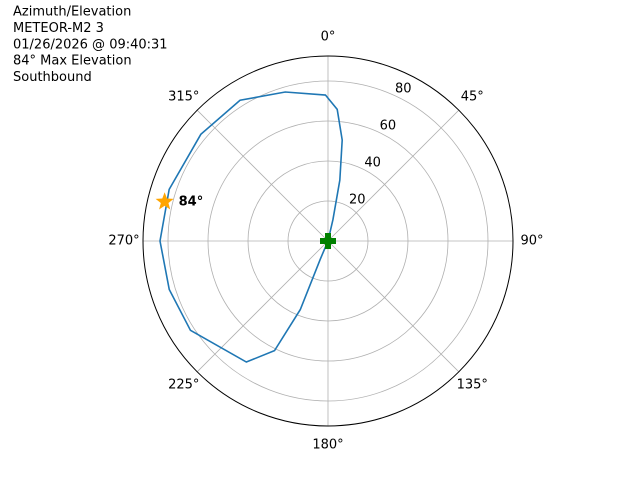 This screenshot has height=480, width=640. What do you see at coordinates (472, 96) in the screenshot?
I see `theta-tick-label: 45°` at bounding box center [472, 96].